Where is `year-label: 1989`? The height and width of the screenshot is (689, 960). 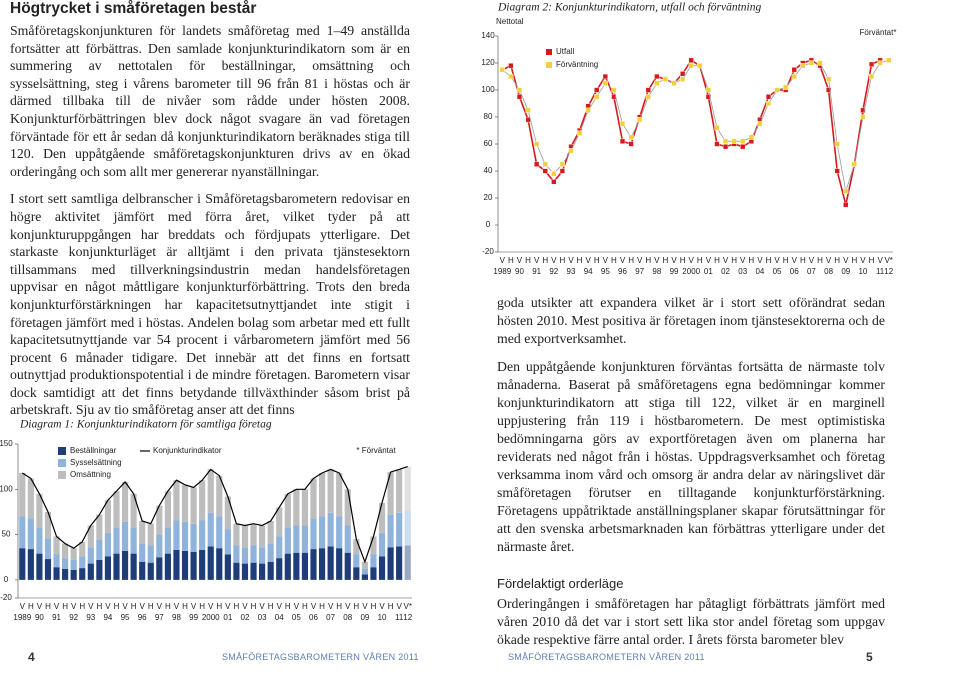
year-label: 1989 is located at coordinates (22, 617).